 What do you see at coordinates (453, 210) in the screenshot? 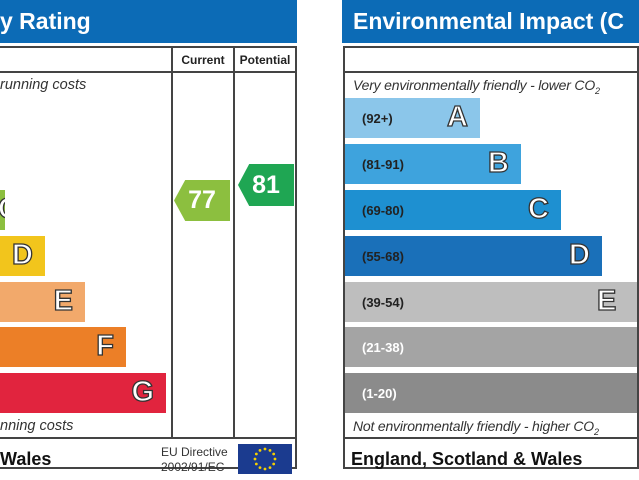
I see `environmental-band-3: (69-80) C` at bounding box center [453, 210].